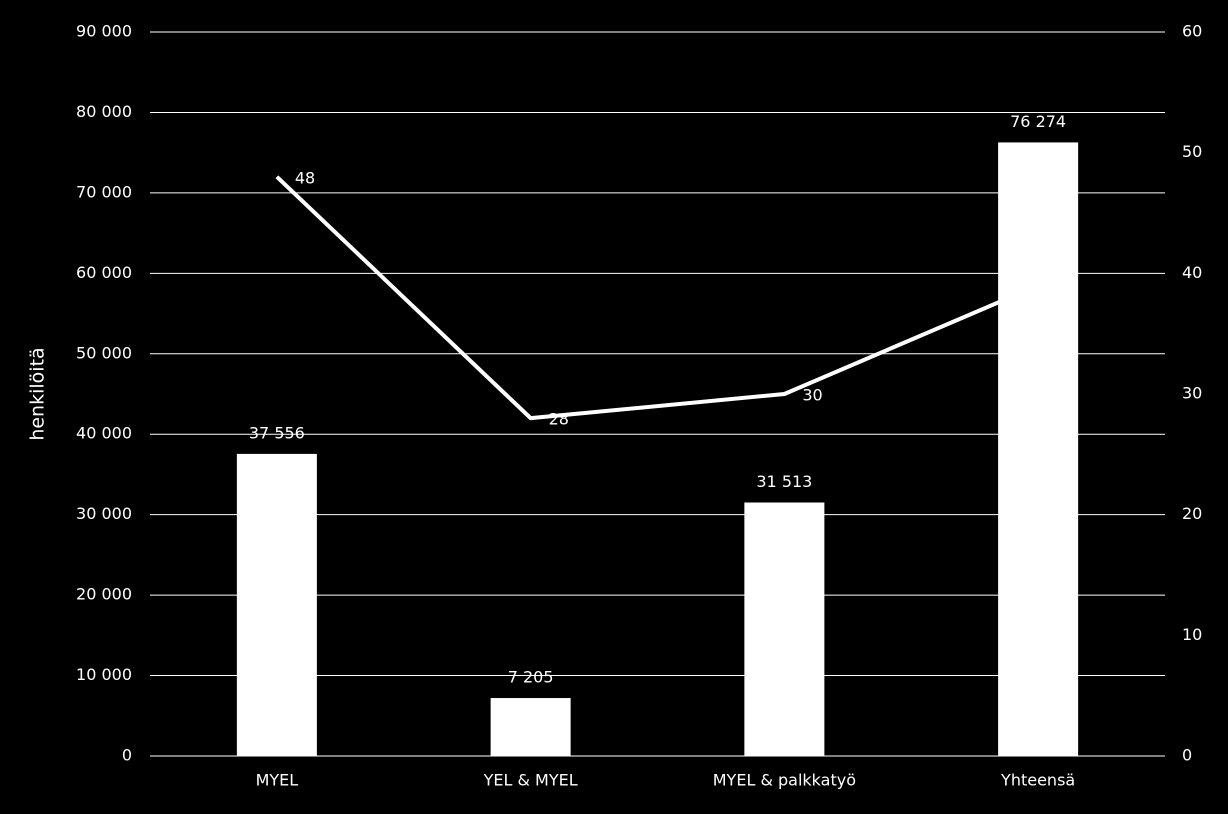  Describe the element at coordinates (104, 433) in the screenshot. I see `y-tick-label: 40 000` at that location.